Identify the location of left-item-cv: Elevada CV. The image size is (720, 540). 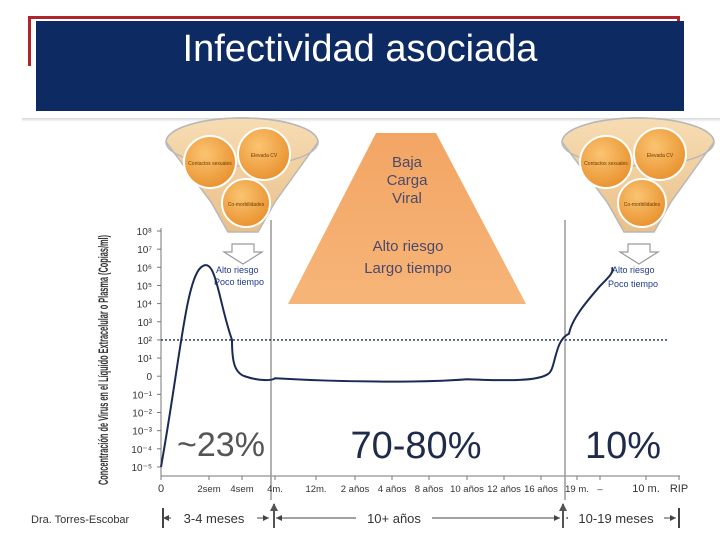
(264, 156).